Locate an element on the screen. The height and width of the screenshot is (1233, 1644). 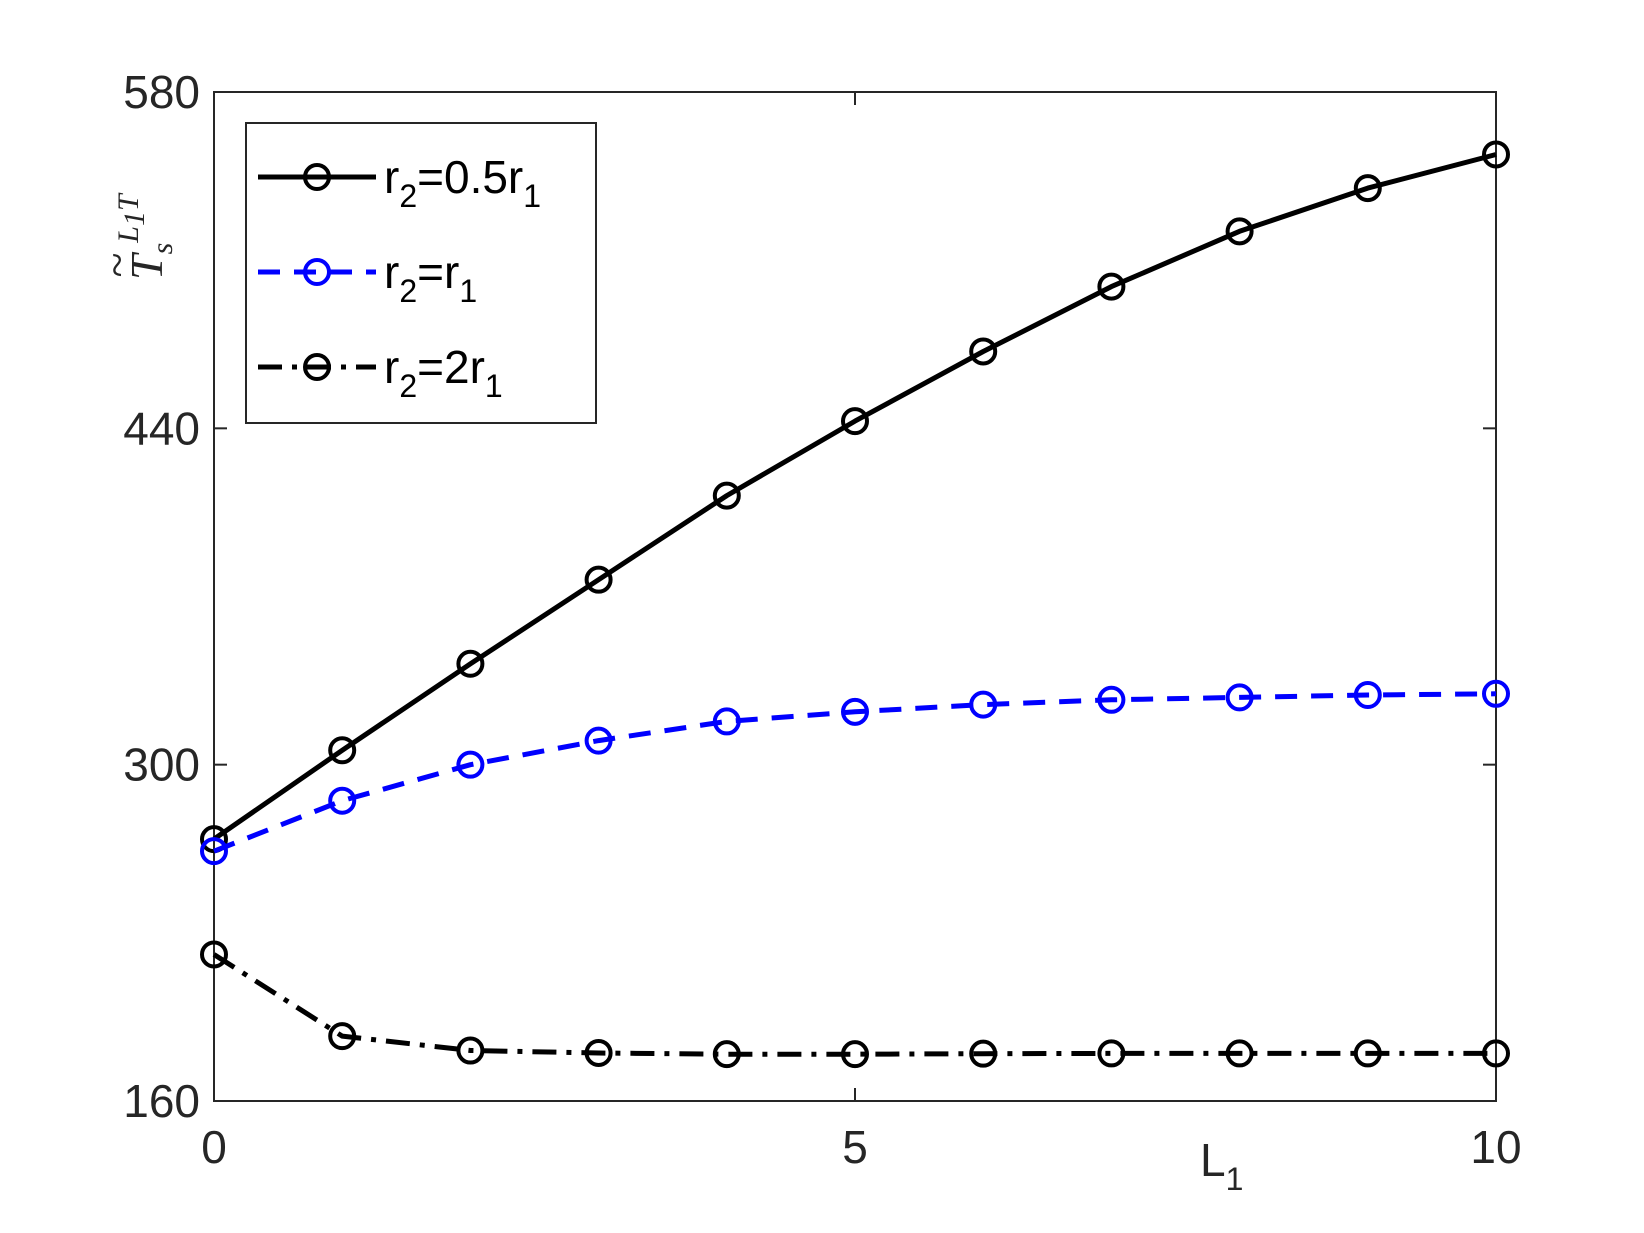
y-axis-label-accent: ~ is located at coordinates (116, 265).